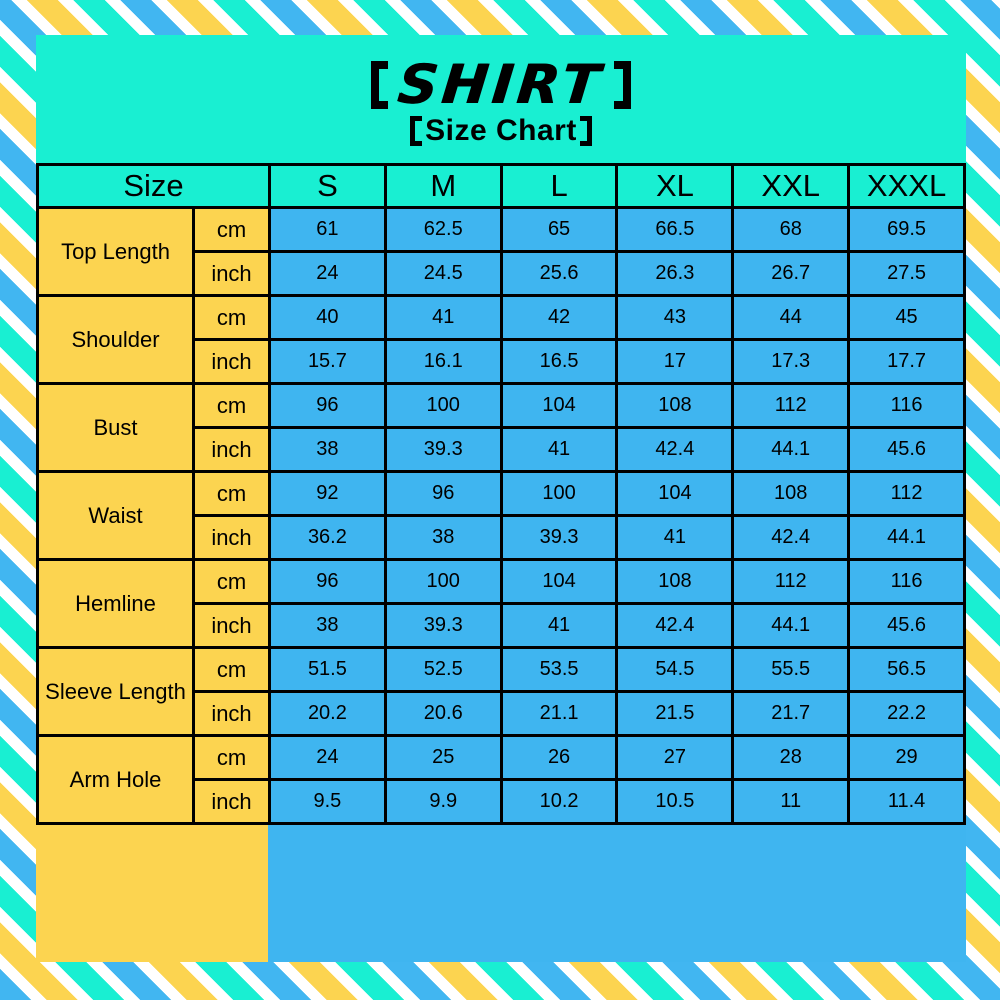 This screenshot has width=1000, height=1000. I want to click on brand-title-text: SHIRT, so click(501, 84).